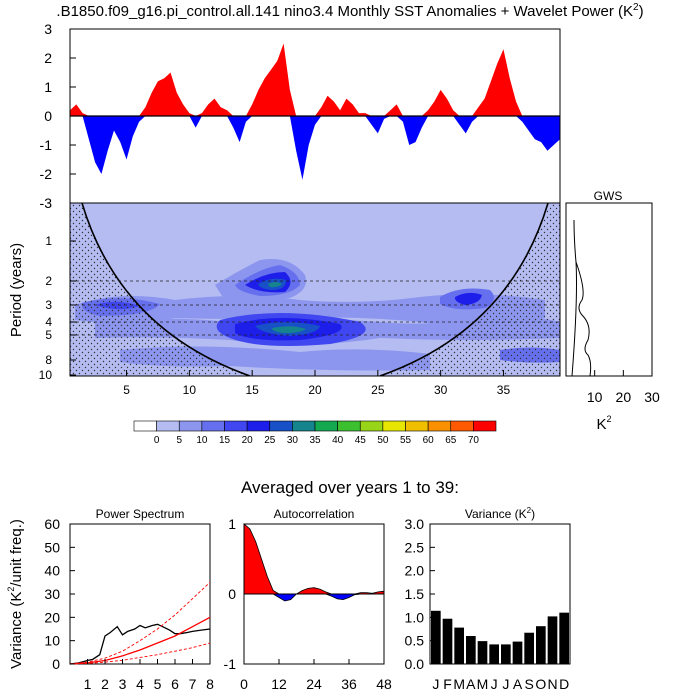  I want to click on power-spectrum-y-tick-label: 50, so click(52, 547).